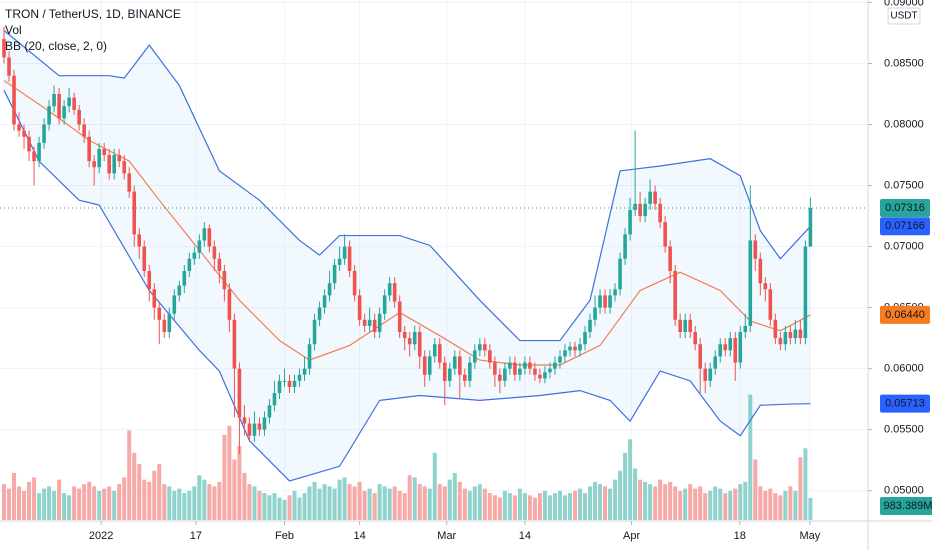 The image size is (932, 550). What do you see at coordinates (905, 226) in the screenshot?
I see `price-label: 0.07166` at bounding box center [905, 226].